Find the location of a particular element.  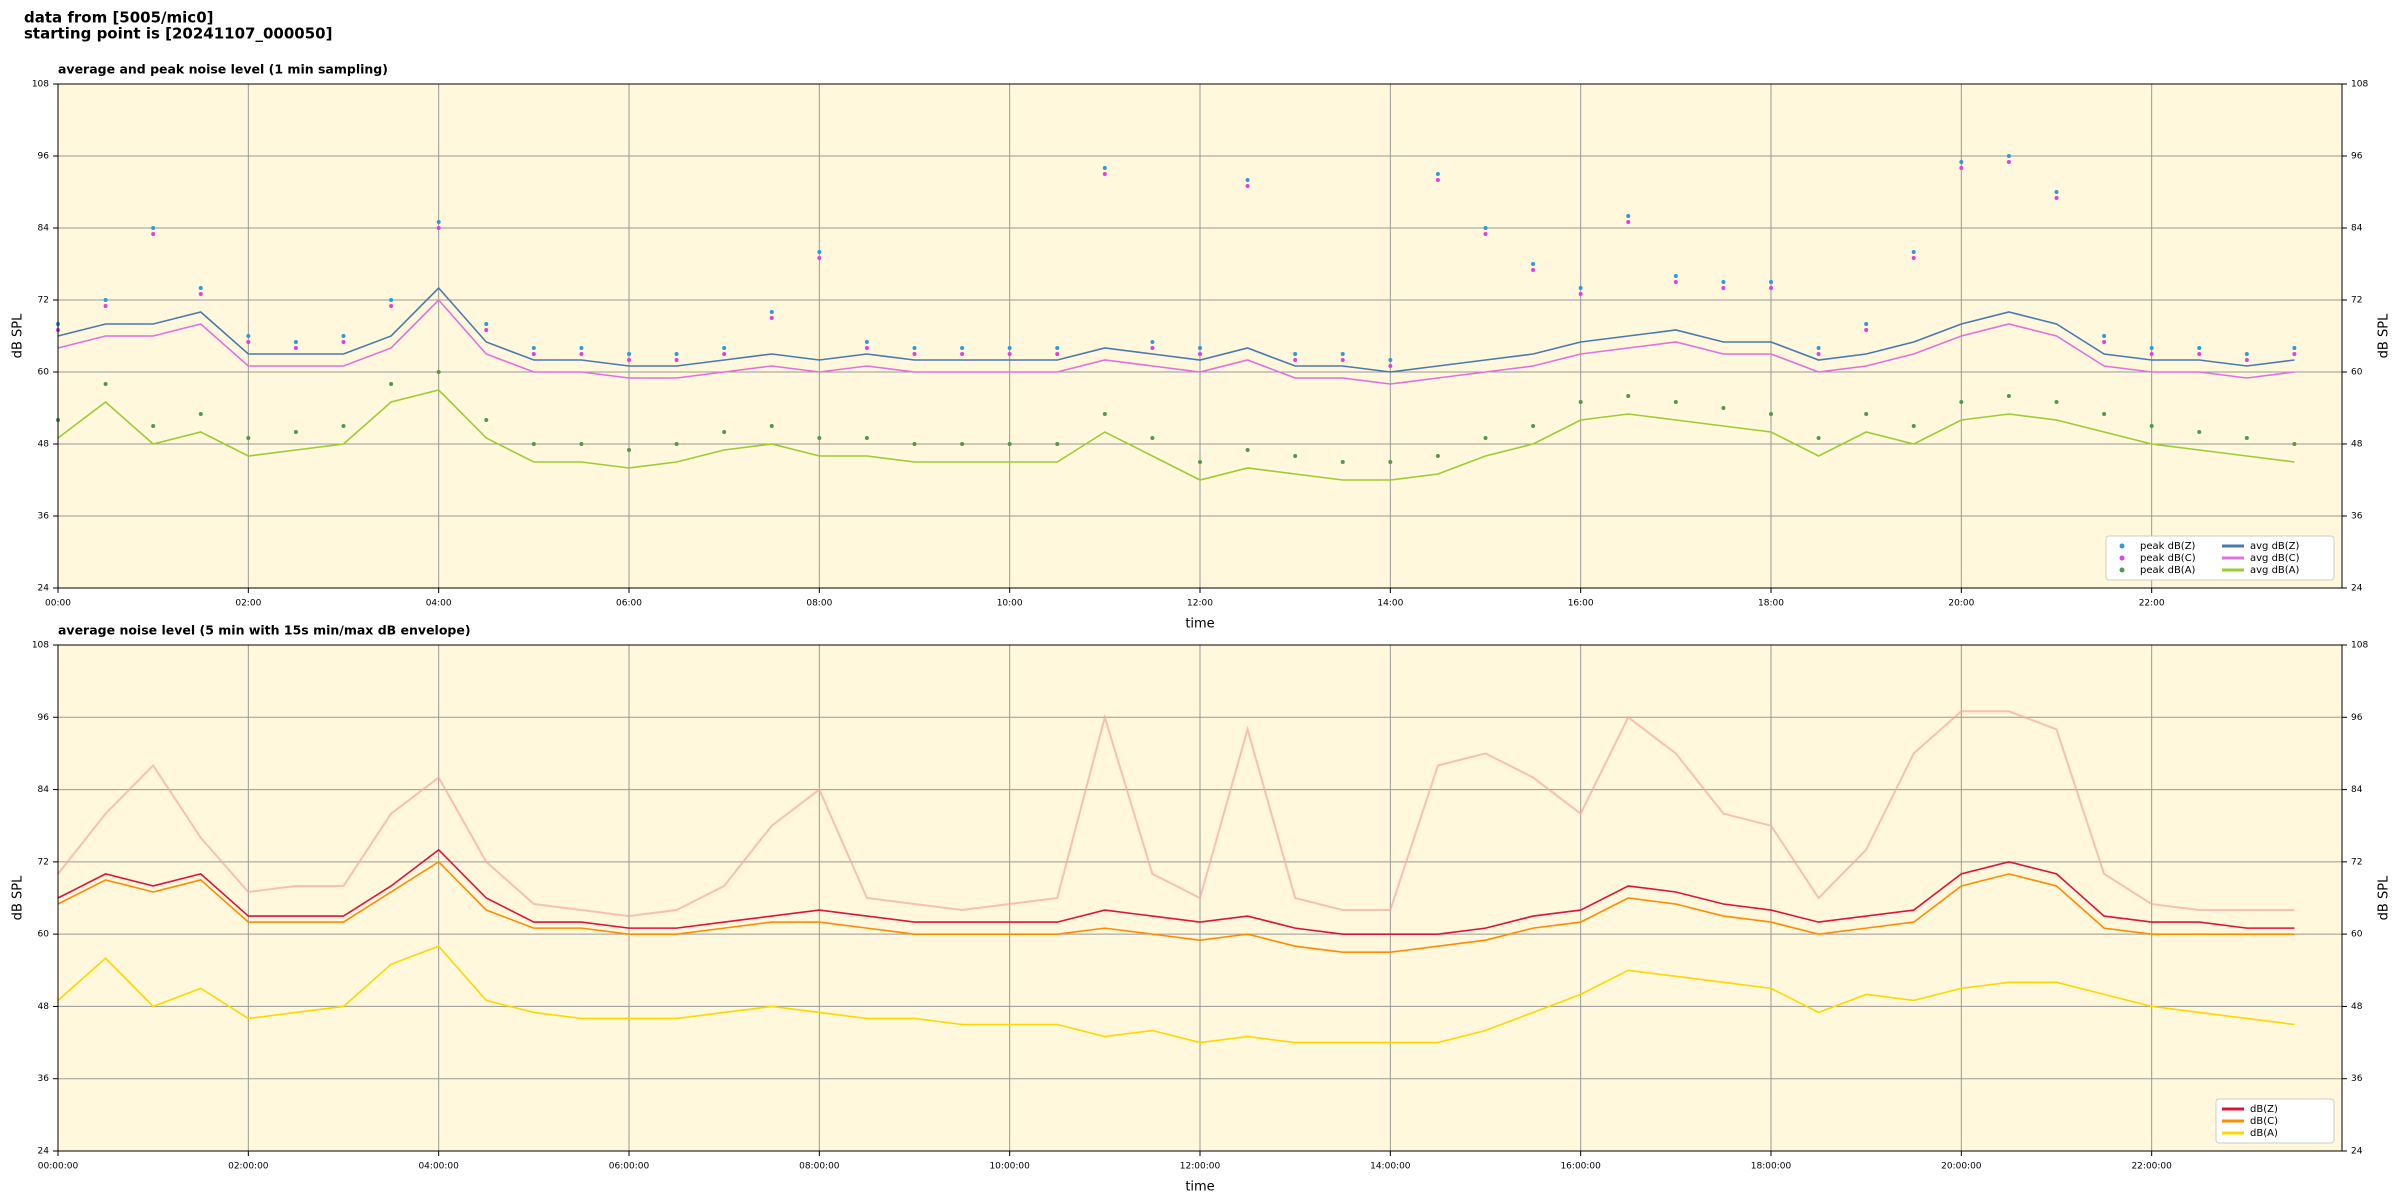

legend-label: peak dB(Z) is located at coordinates (2168, 546).